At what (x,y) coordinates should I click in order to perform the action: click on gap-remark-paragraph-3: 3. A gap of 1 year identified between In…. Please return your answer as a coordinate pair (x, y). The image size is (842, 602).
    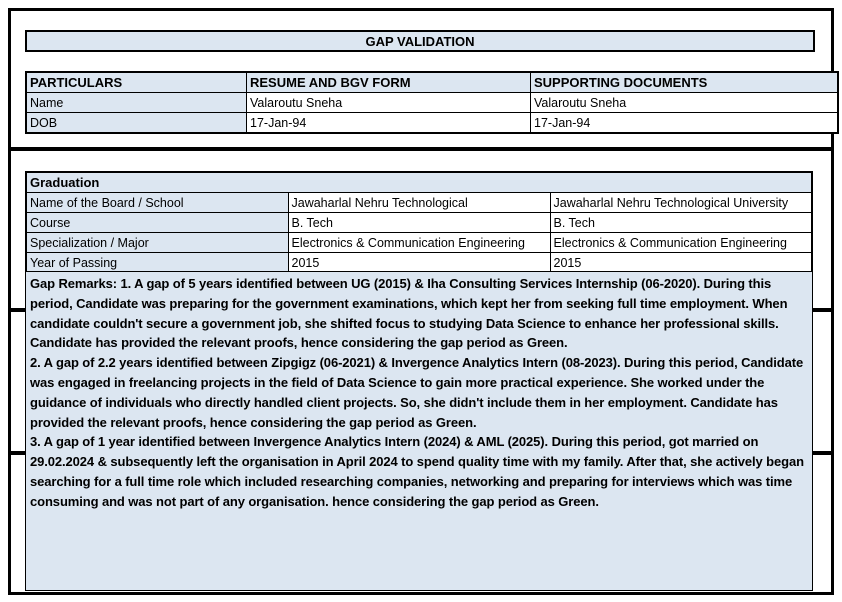
    Looking at the image, I should click on (417, 471).